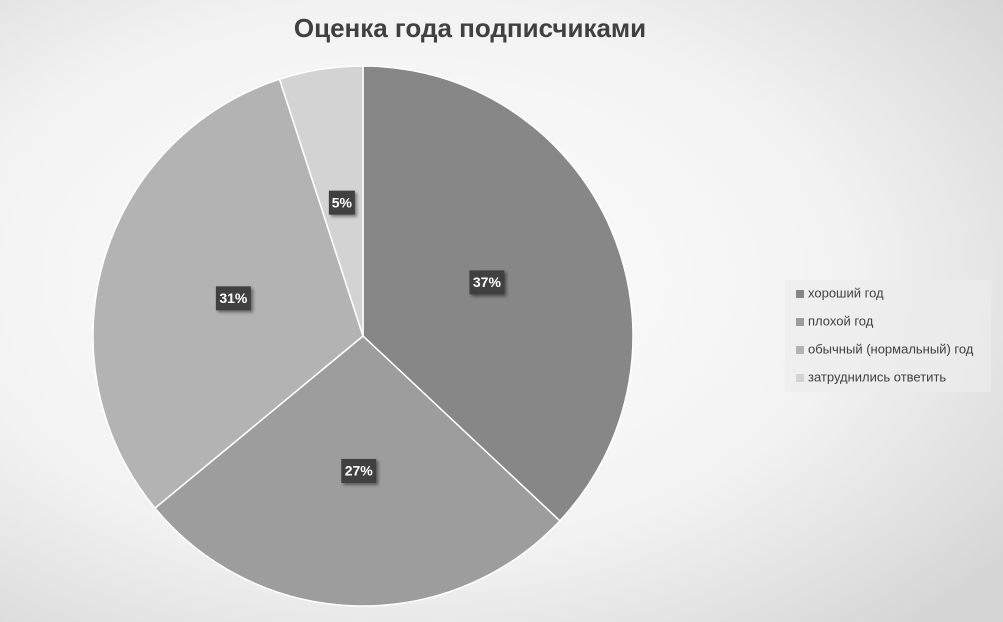 The width and height of the screenshot is (1003, 622). Describe the element at coordinates (470, 28) in the screenshot. I see `chart-title: Оценка года подписчиками` at that location.